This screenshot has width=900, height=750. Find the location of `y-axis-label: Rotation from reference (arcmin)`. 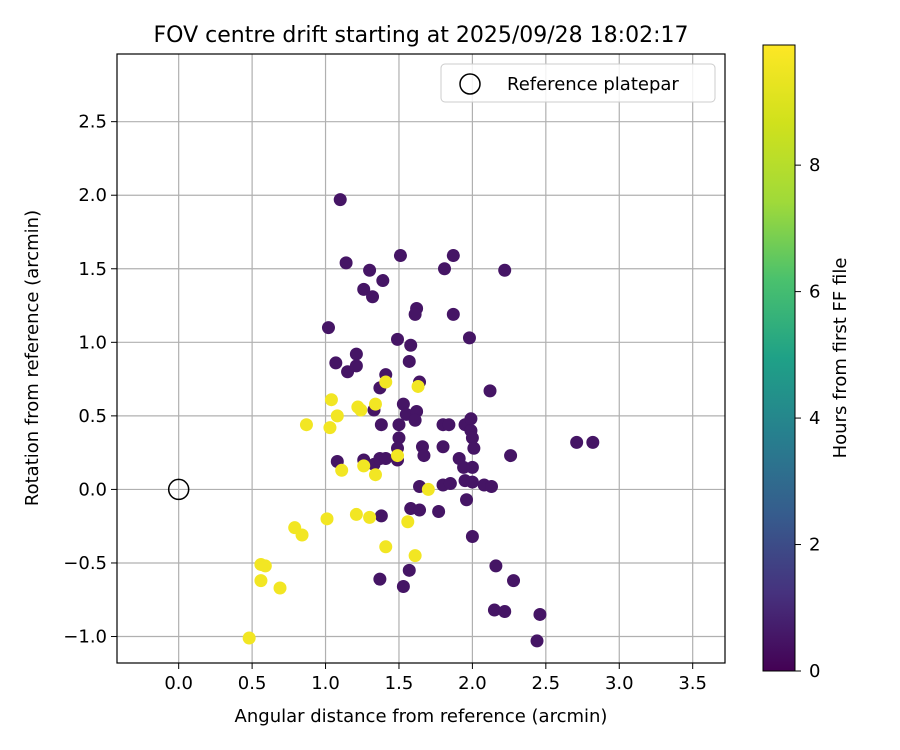

y-axis-label: Rotation from reference (arcmin) is located at coordinates (32, 358).